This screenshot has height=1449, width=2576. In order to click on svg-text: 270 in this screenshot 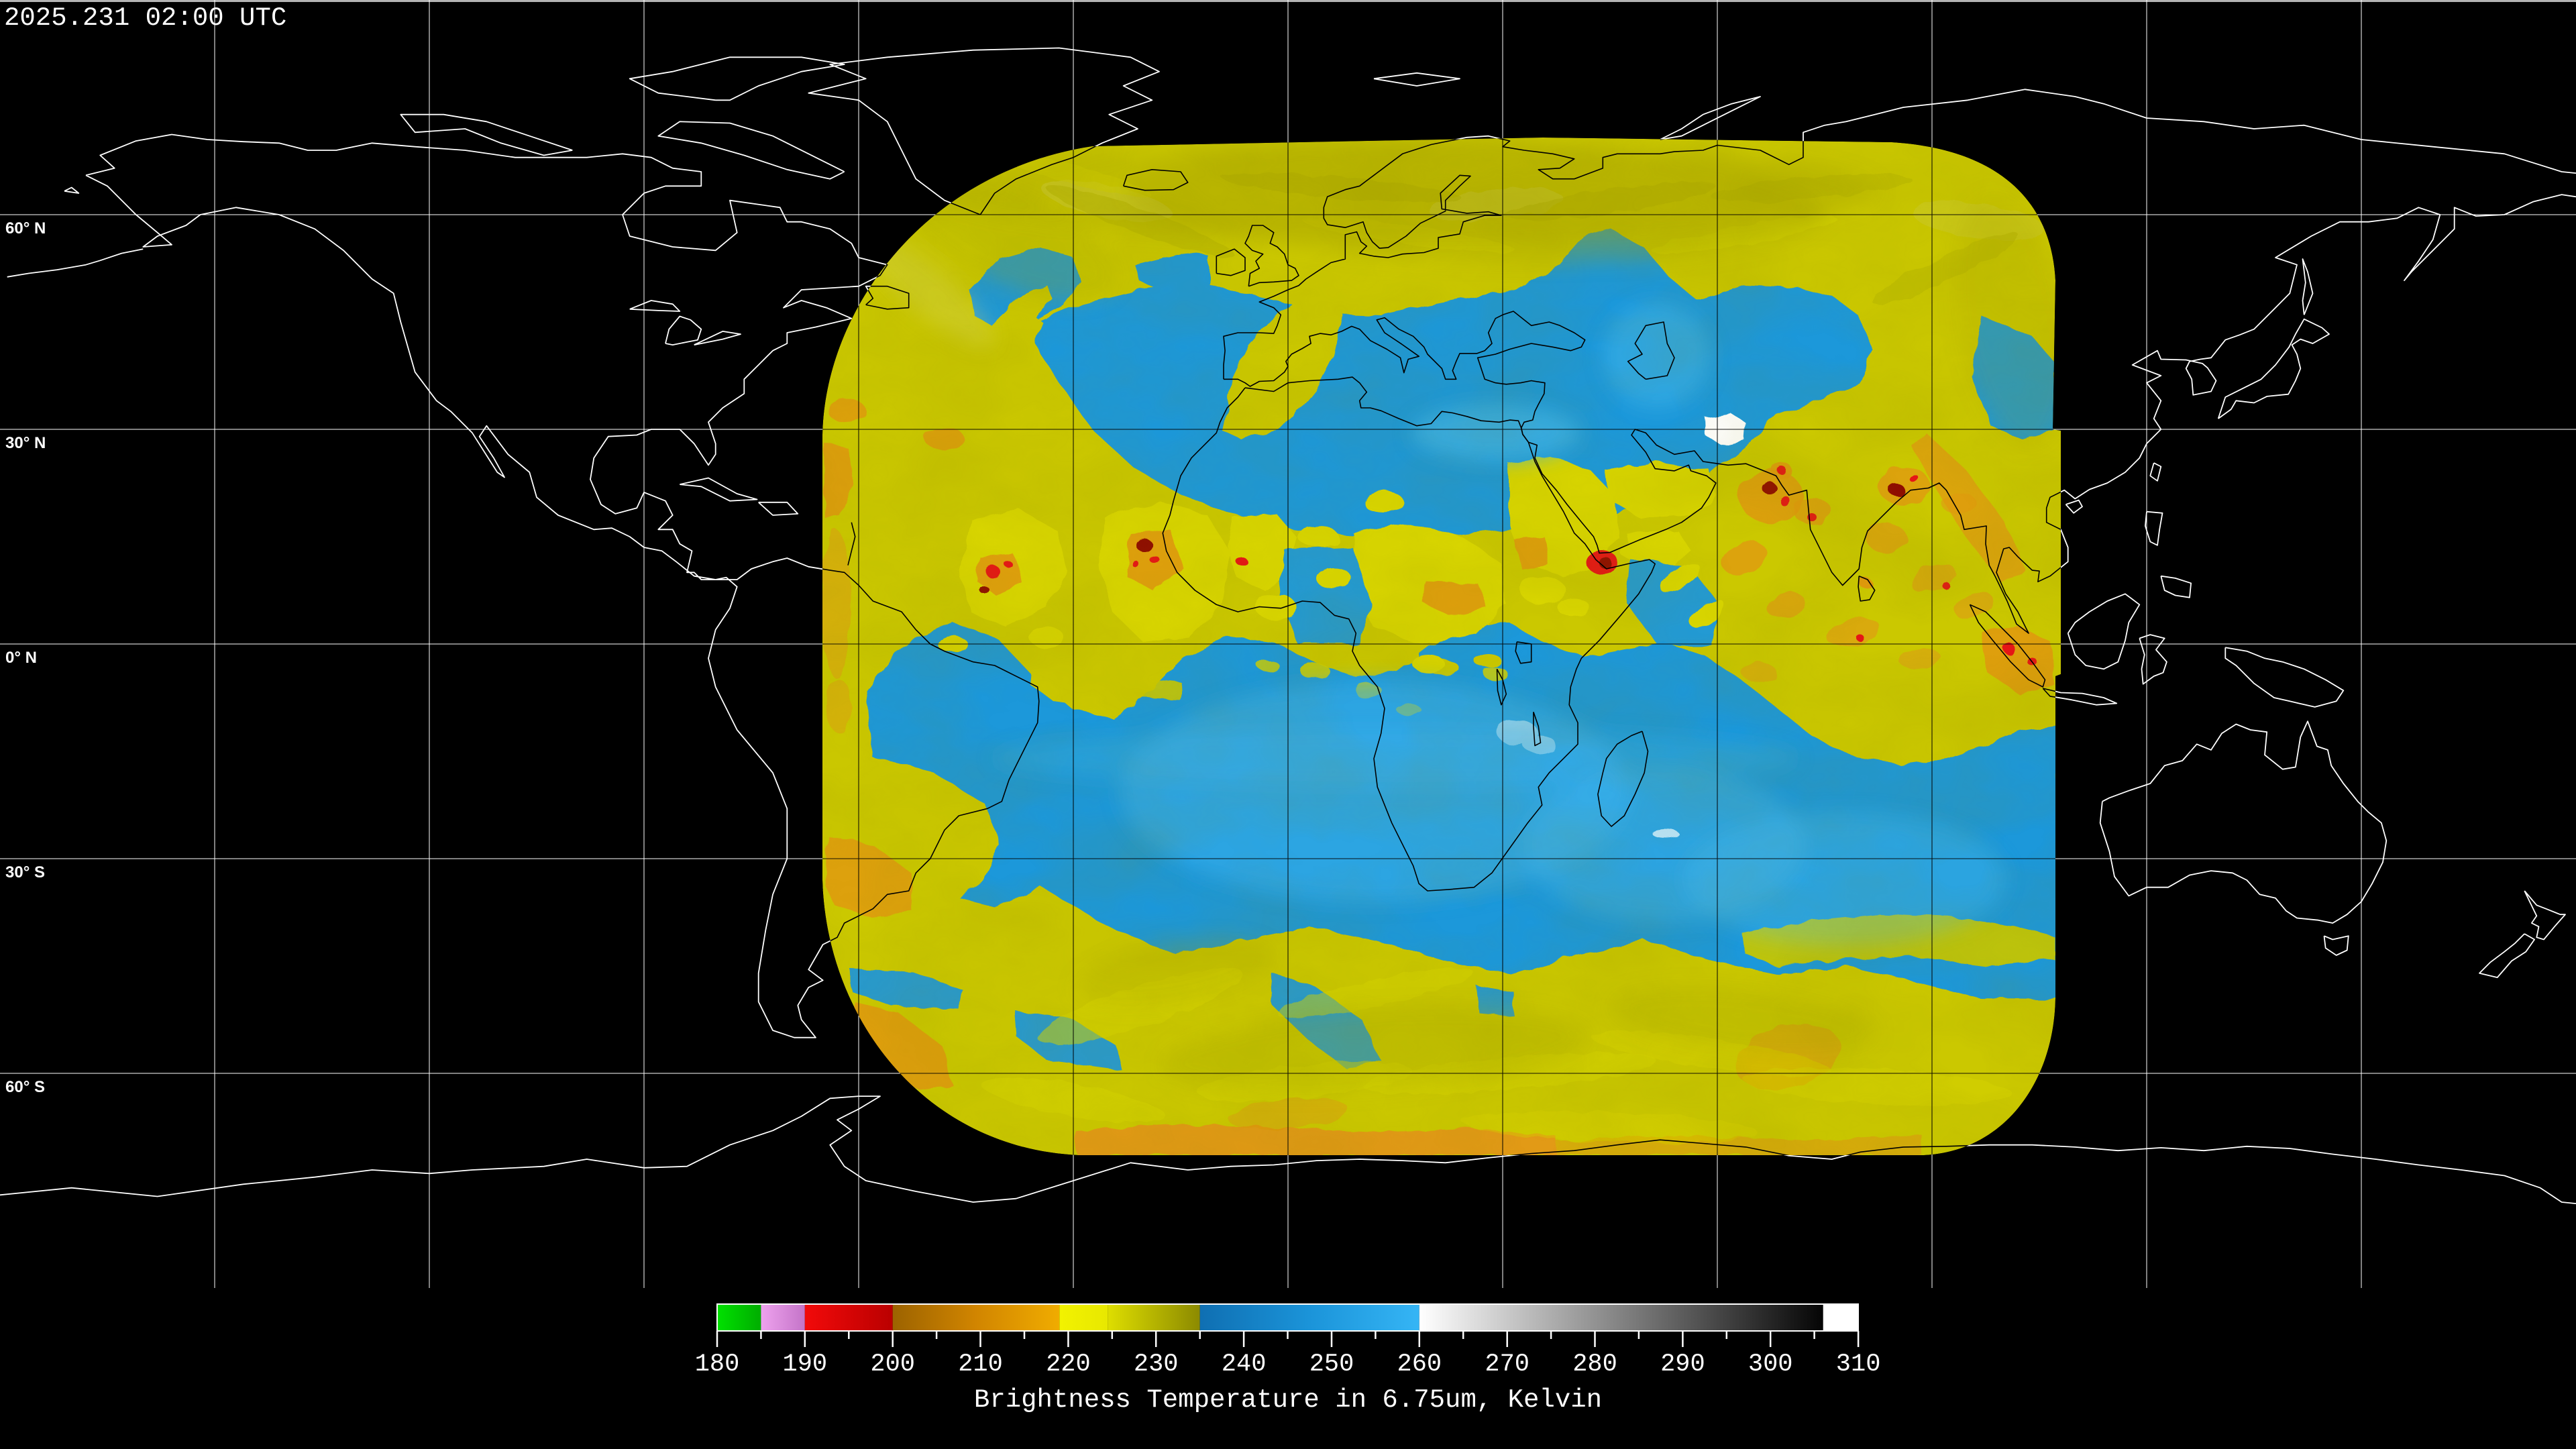, I will do `click(1507, 1364)`.